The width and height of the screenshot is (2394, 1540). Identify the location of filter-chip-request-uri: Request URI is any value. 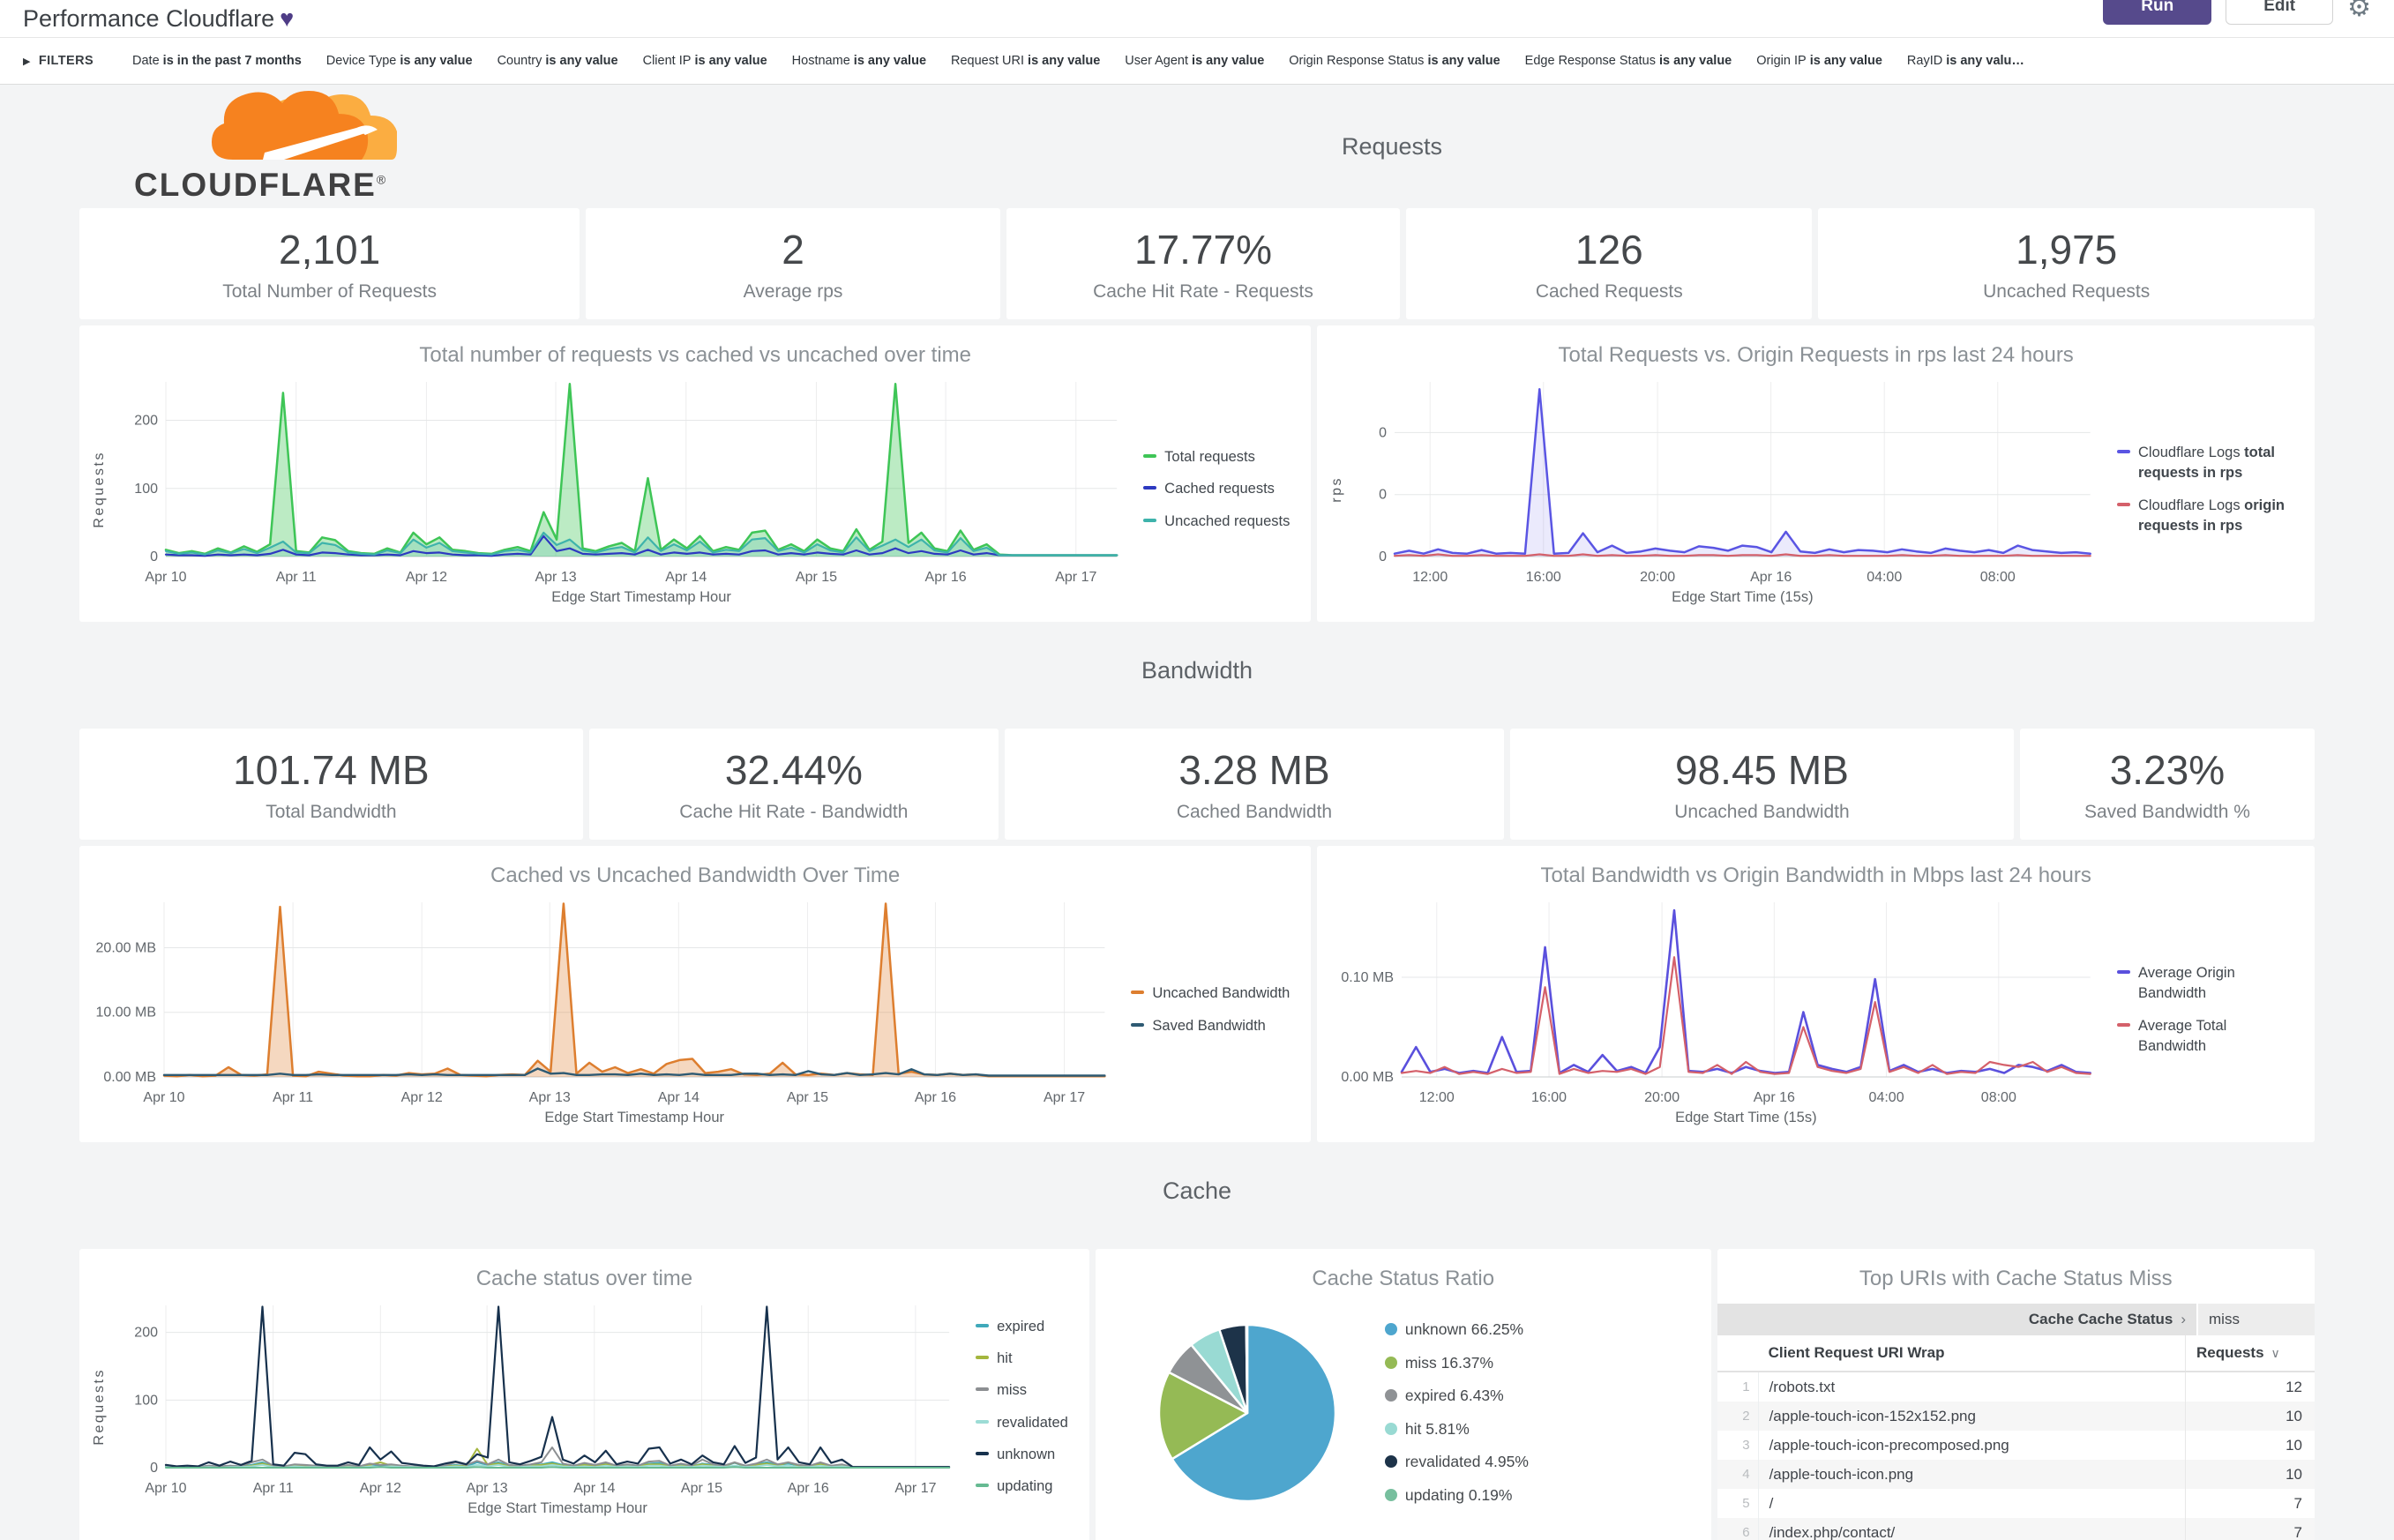
(1026, 61).